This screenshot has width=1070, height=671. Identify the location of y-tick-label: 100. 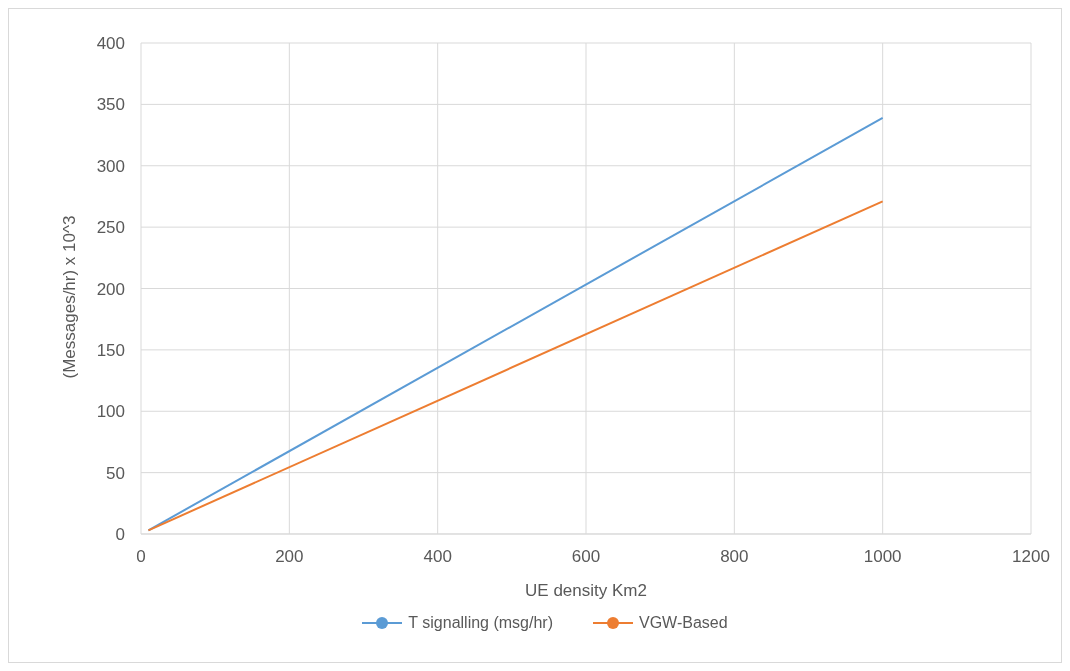
(110, 412).